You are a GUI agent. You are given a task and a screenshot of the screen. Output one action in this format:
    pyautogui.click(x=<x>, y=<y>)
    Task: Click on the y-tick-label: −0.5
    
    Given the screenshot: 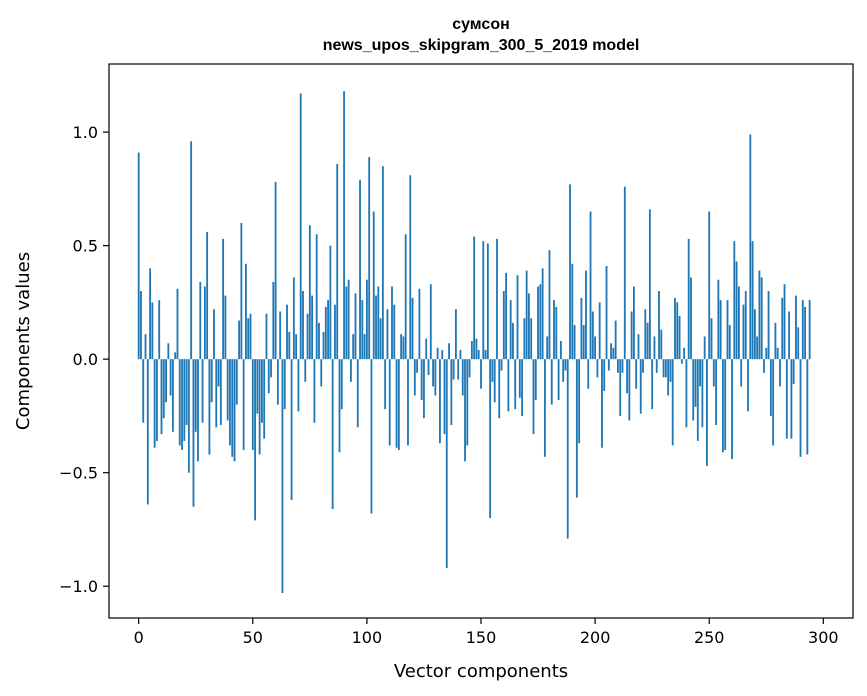 What is the action you would take?
    pyautogui.click(x=78, y=473)
    